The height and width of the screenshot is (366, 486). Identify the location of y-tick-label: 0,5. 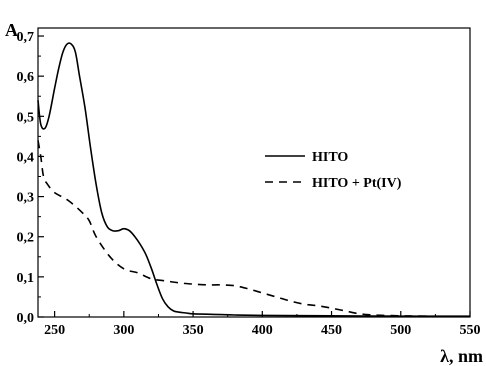
(26, 117).